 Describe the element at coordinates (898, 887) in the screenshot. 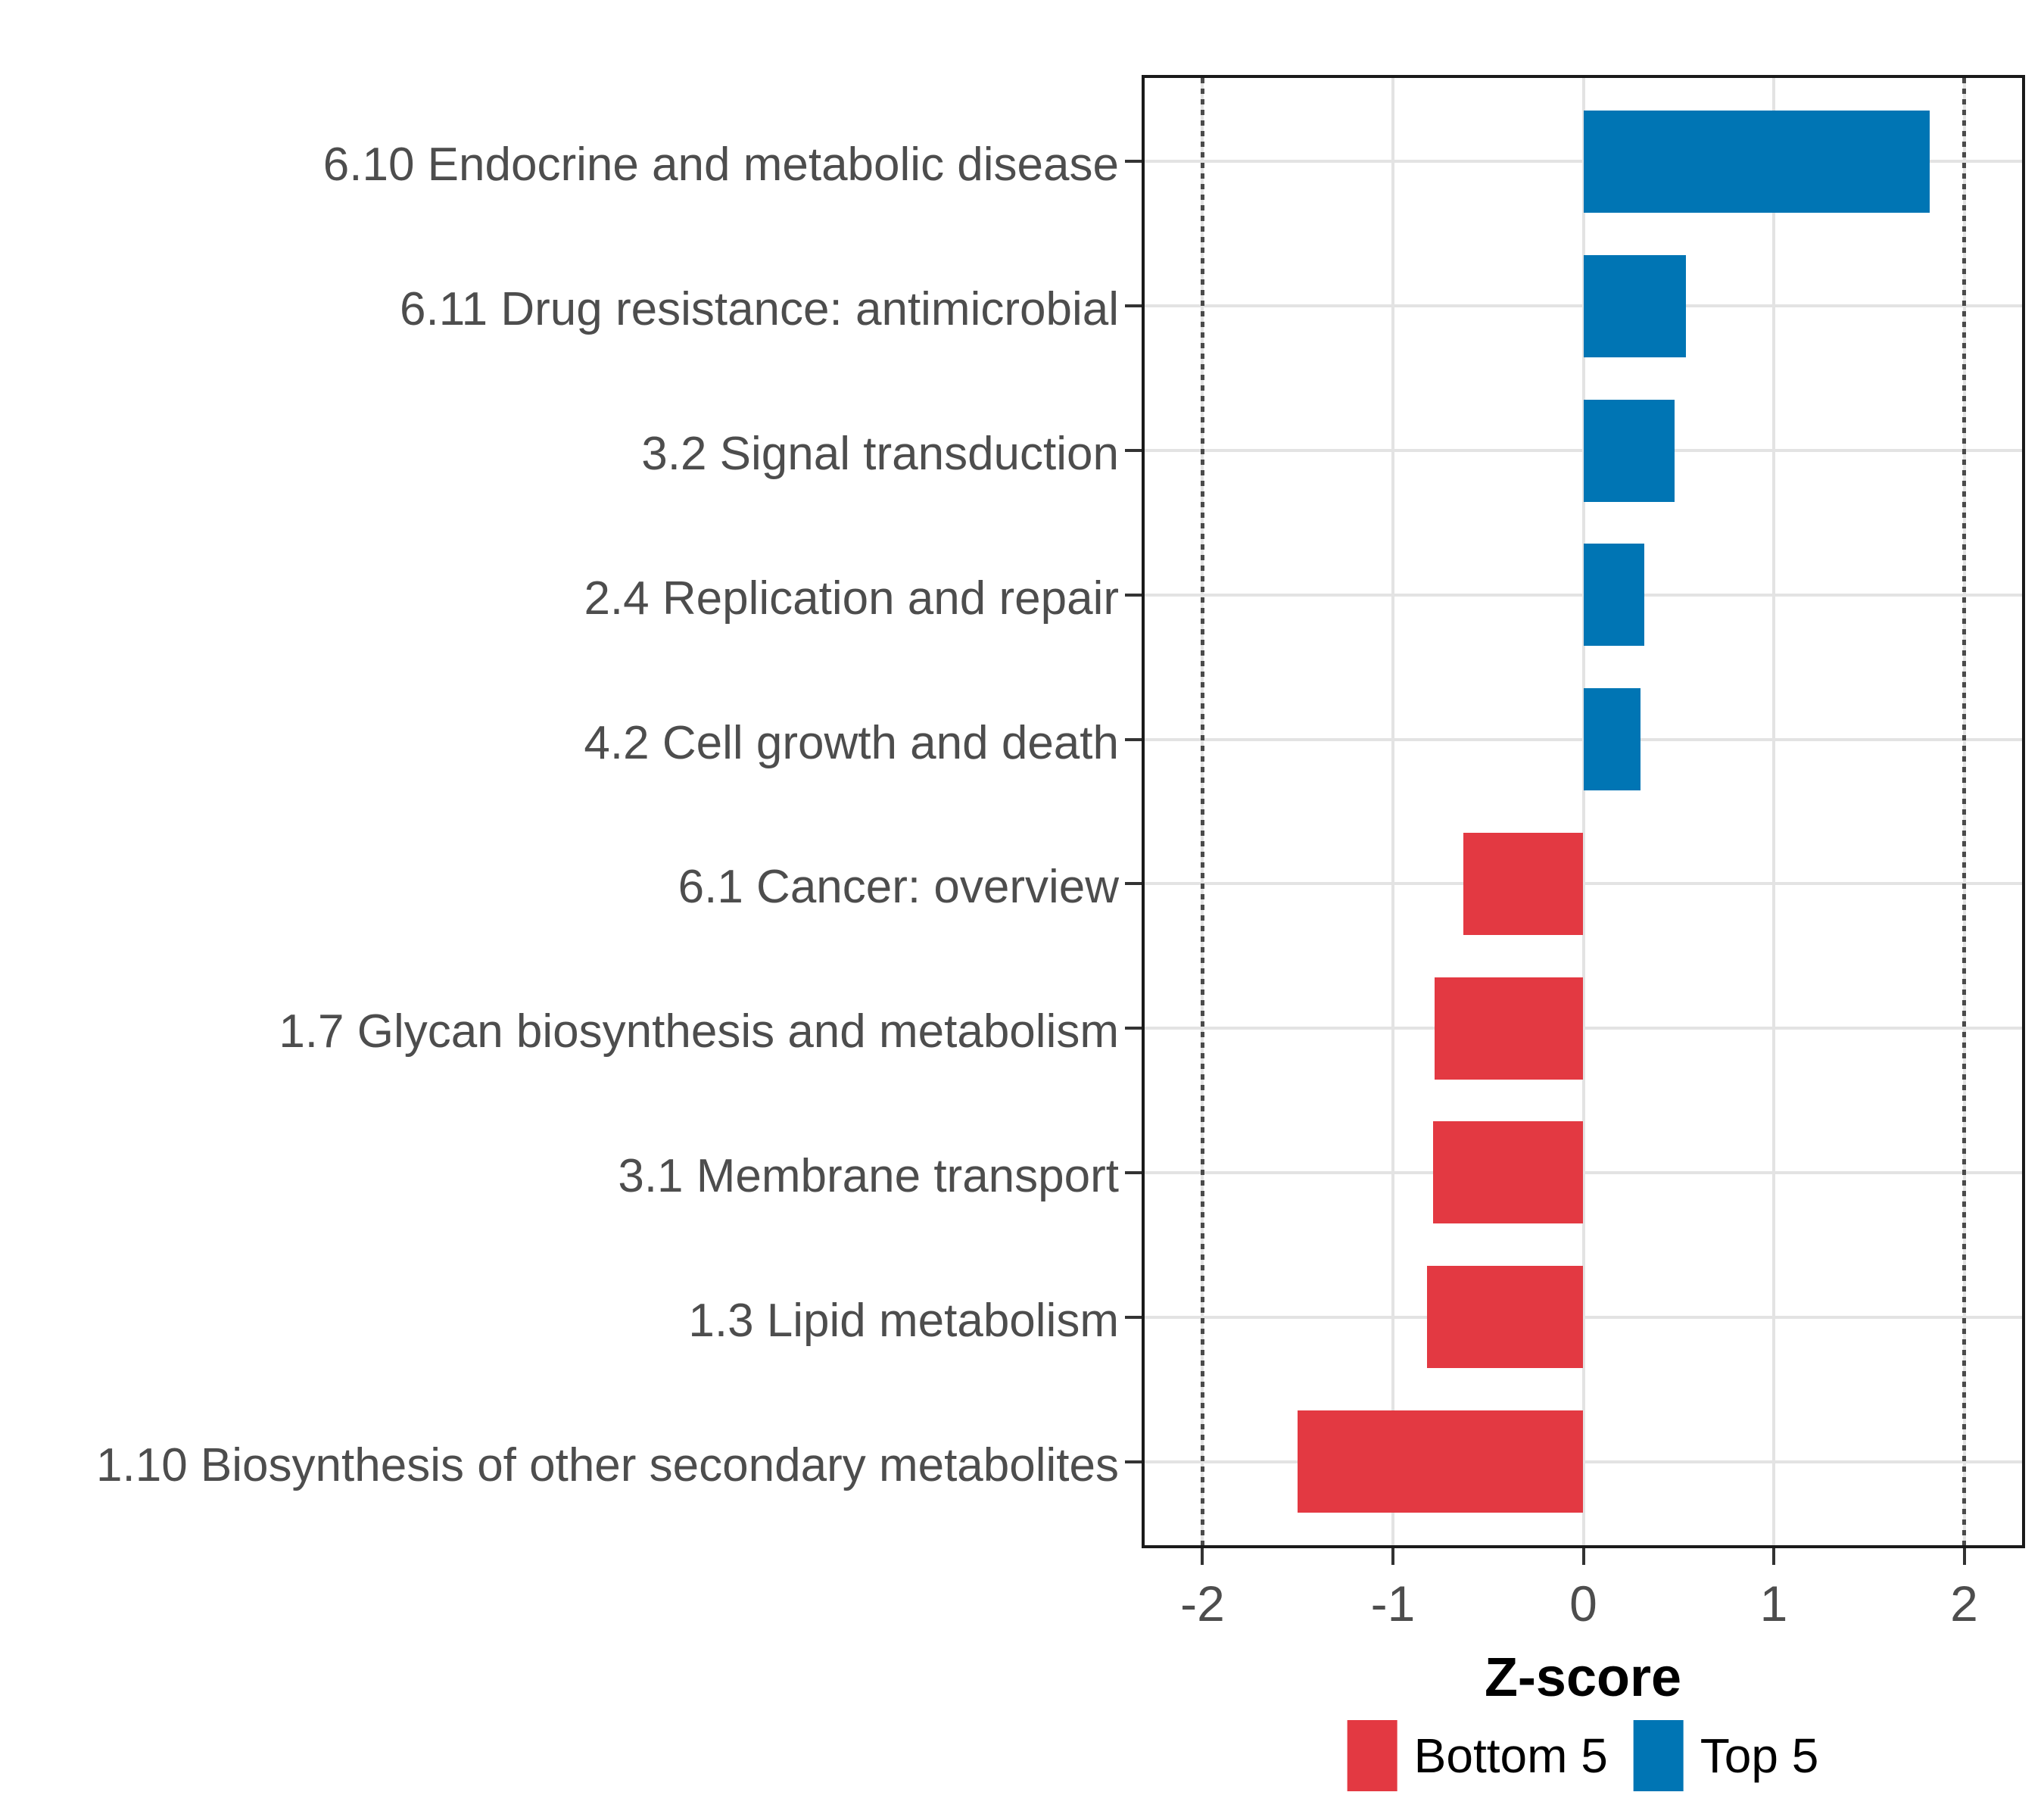

I see `y-axis-category-label: 6.1 Cancer: overview` at that location.